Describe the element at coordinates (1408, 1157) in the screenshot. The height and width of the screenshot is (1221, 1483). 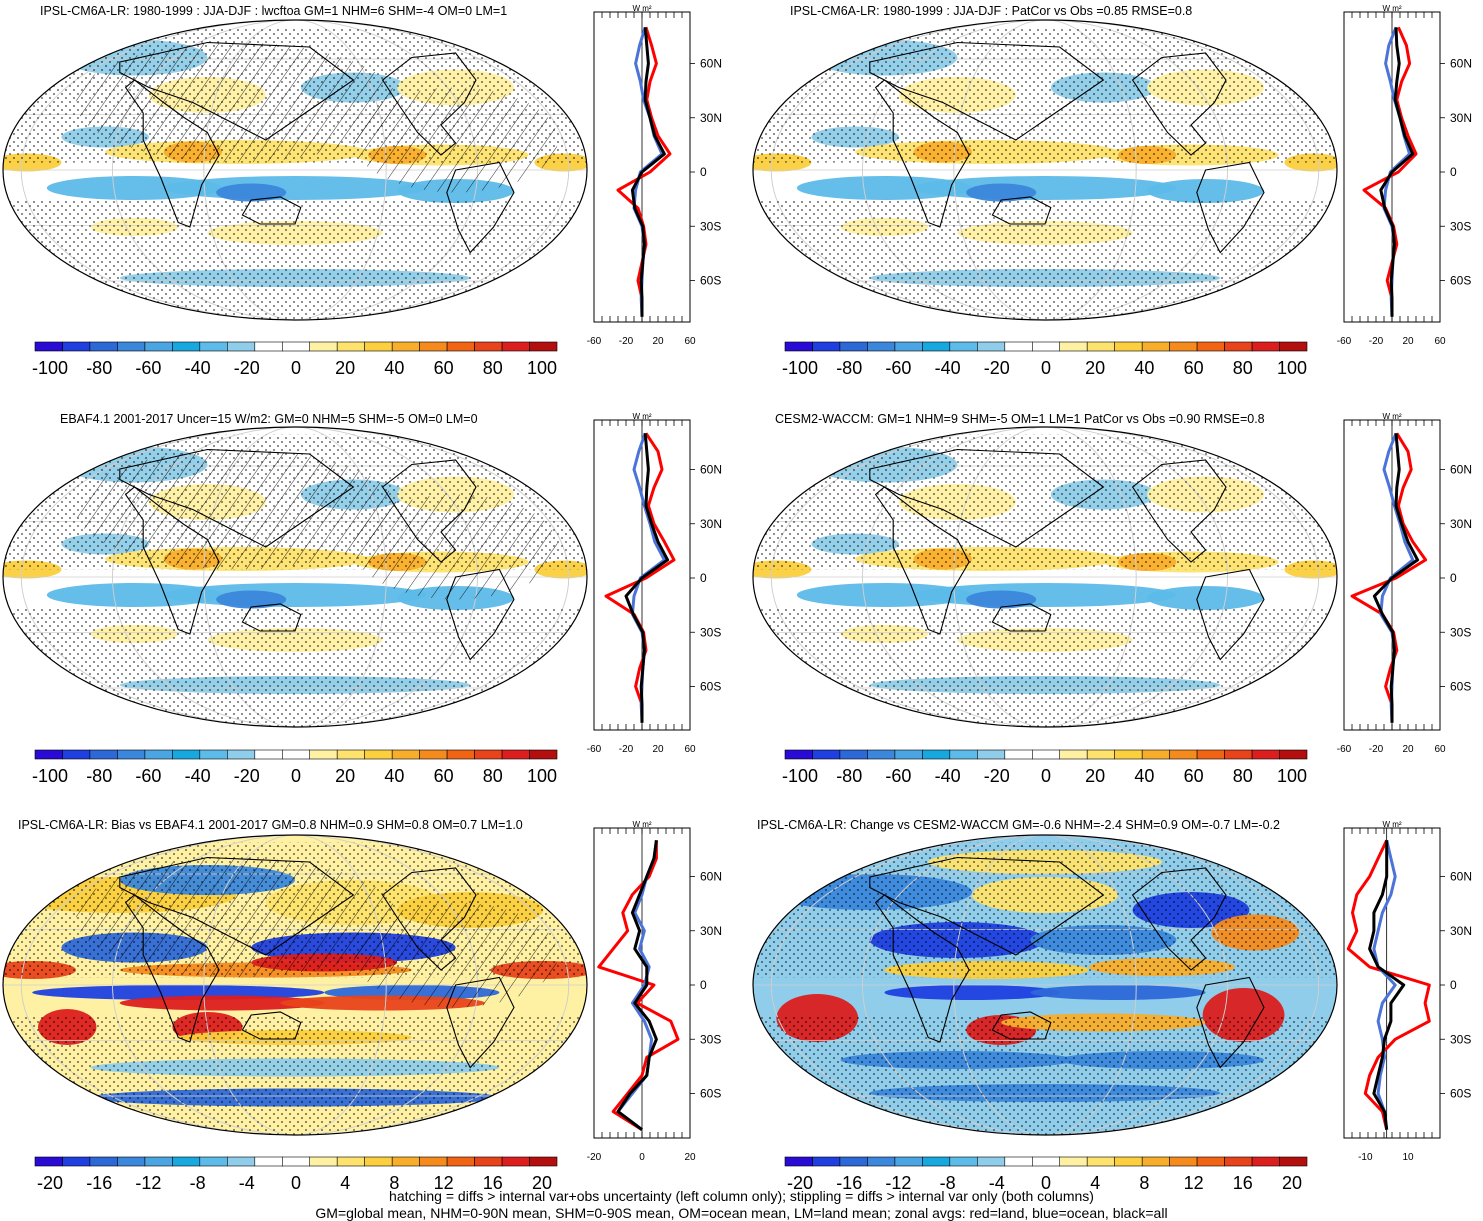
I see `zonal-x-tick-label: 10` at that location.